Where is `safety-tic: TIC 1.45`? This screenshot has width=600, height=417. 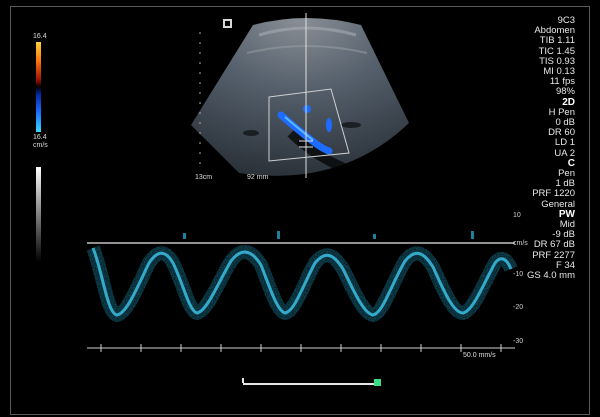 safety-tic: TIC 1.45 is located at coordinates (556, 51).